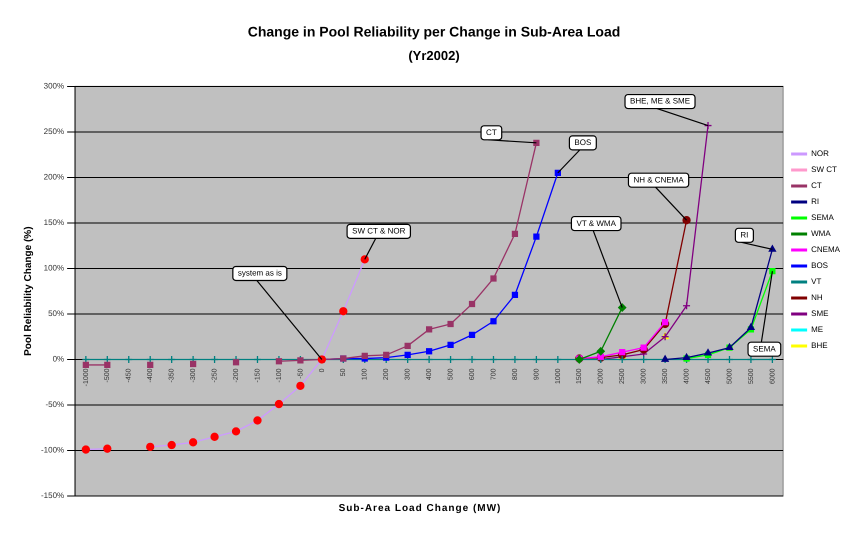 The image size is (852, 542). Describe the element at coordinates (434, 56) in the screenshot. I see `chart-subtitle: (Yr2002)` at that location.